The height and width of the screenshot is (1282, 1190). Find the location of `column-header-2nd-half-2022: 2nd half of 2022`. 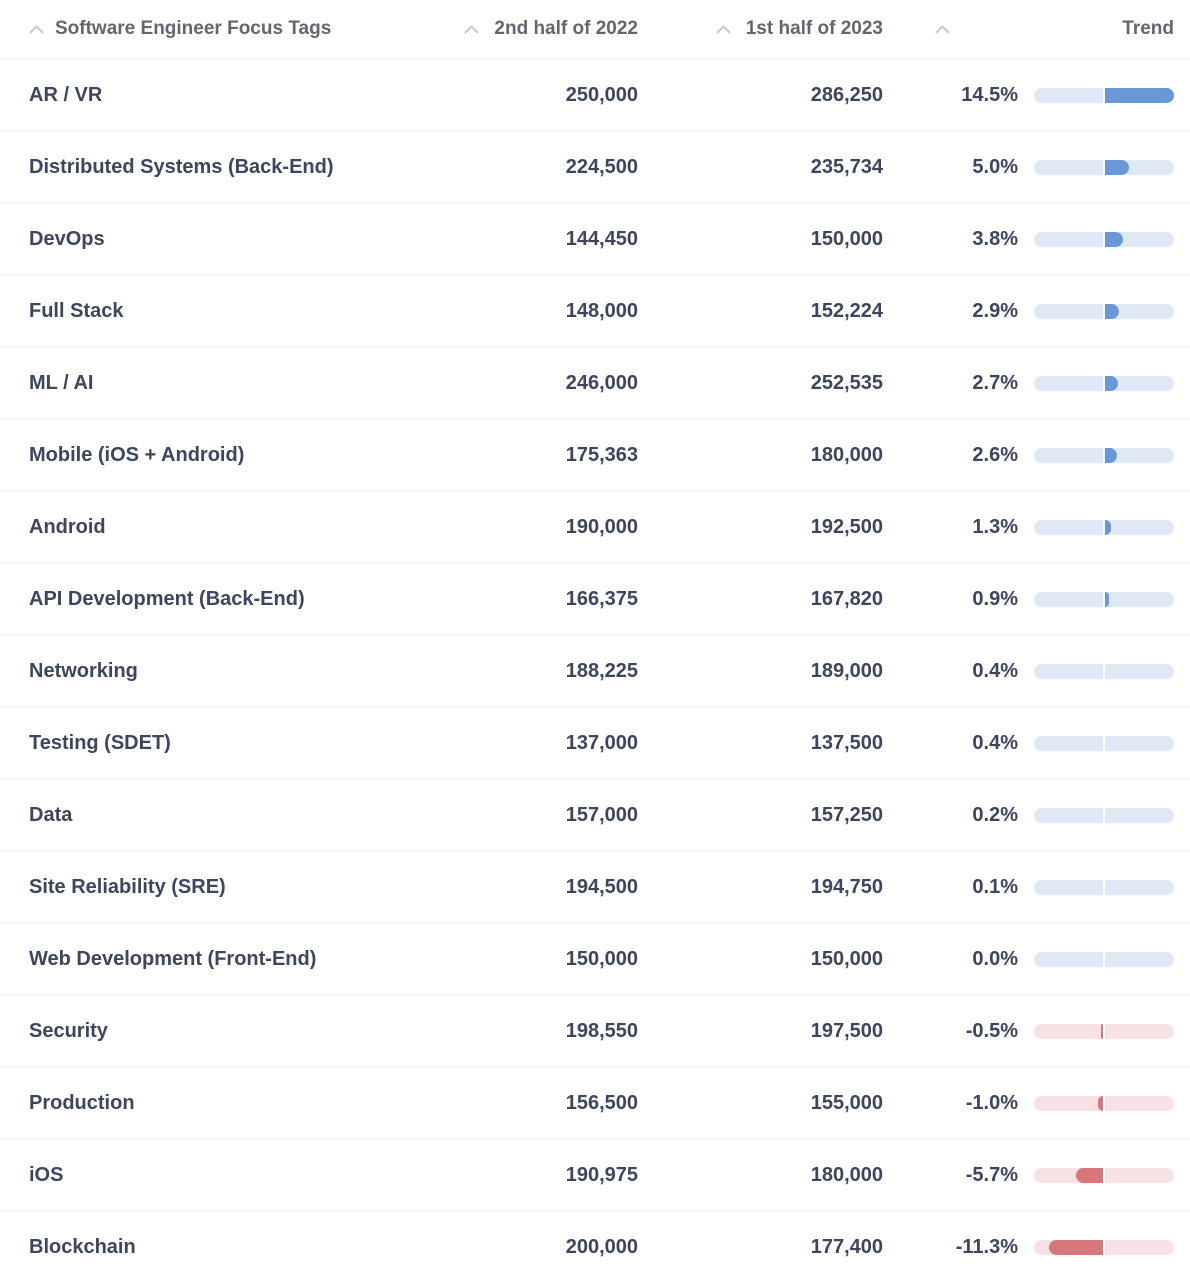

column-header-2nd-half-2022: 2nd half of 2022 is located at coordinates (523, 29).